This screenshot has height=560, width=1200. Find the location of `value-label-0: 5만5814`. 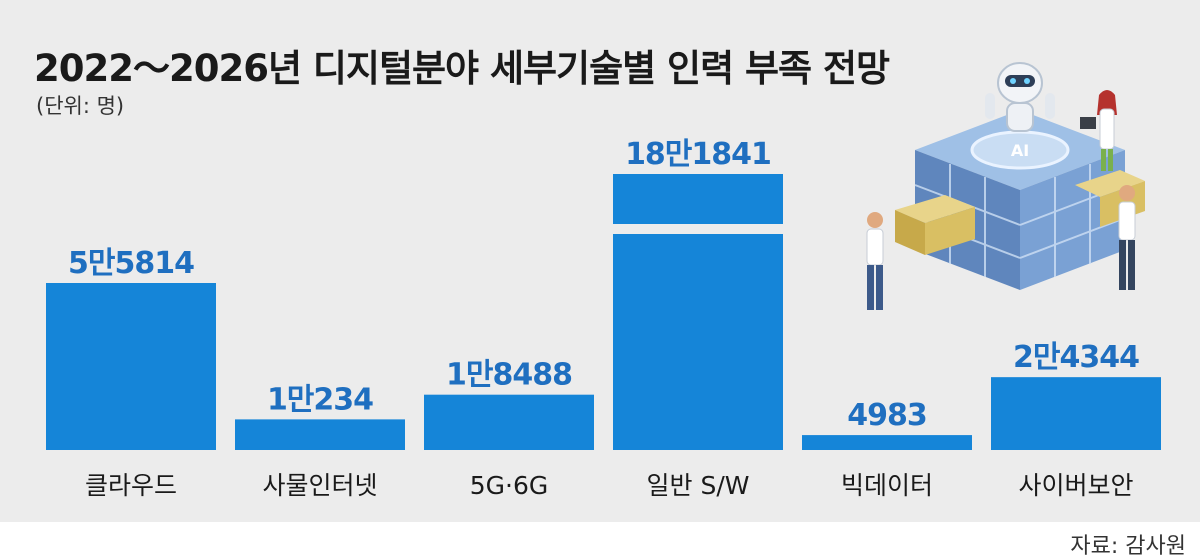

value-label-0: 5만5814 is located at coordinates (131, 263).